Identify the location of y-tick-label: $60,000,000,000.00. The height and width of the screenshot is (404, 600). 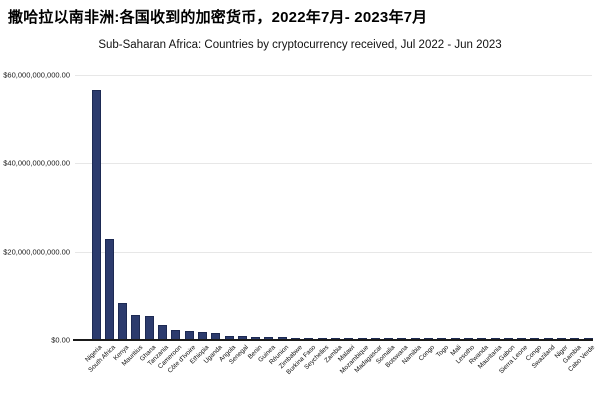
(36, 75).